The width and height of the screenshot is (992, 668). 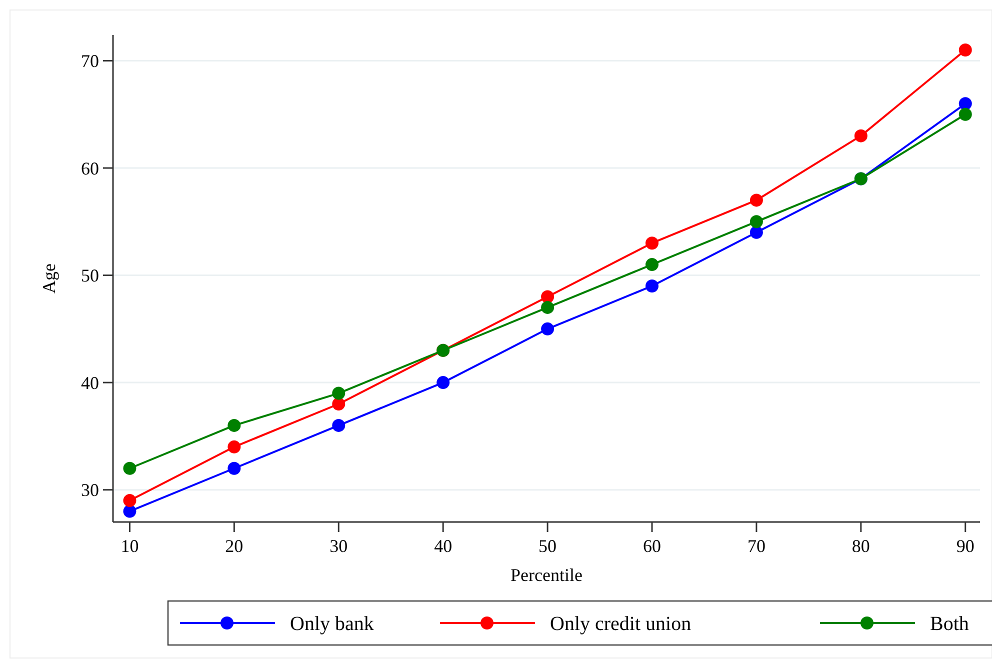 I want to click on y-tick-label: 70, so click(x=90, y=61).